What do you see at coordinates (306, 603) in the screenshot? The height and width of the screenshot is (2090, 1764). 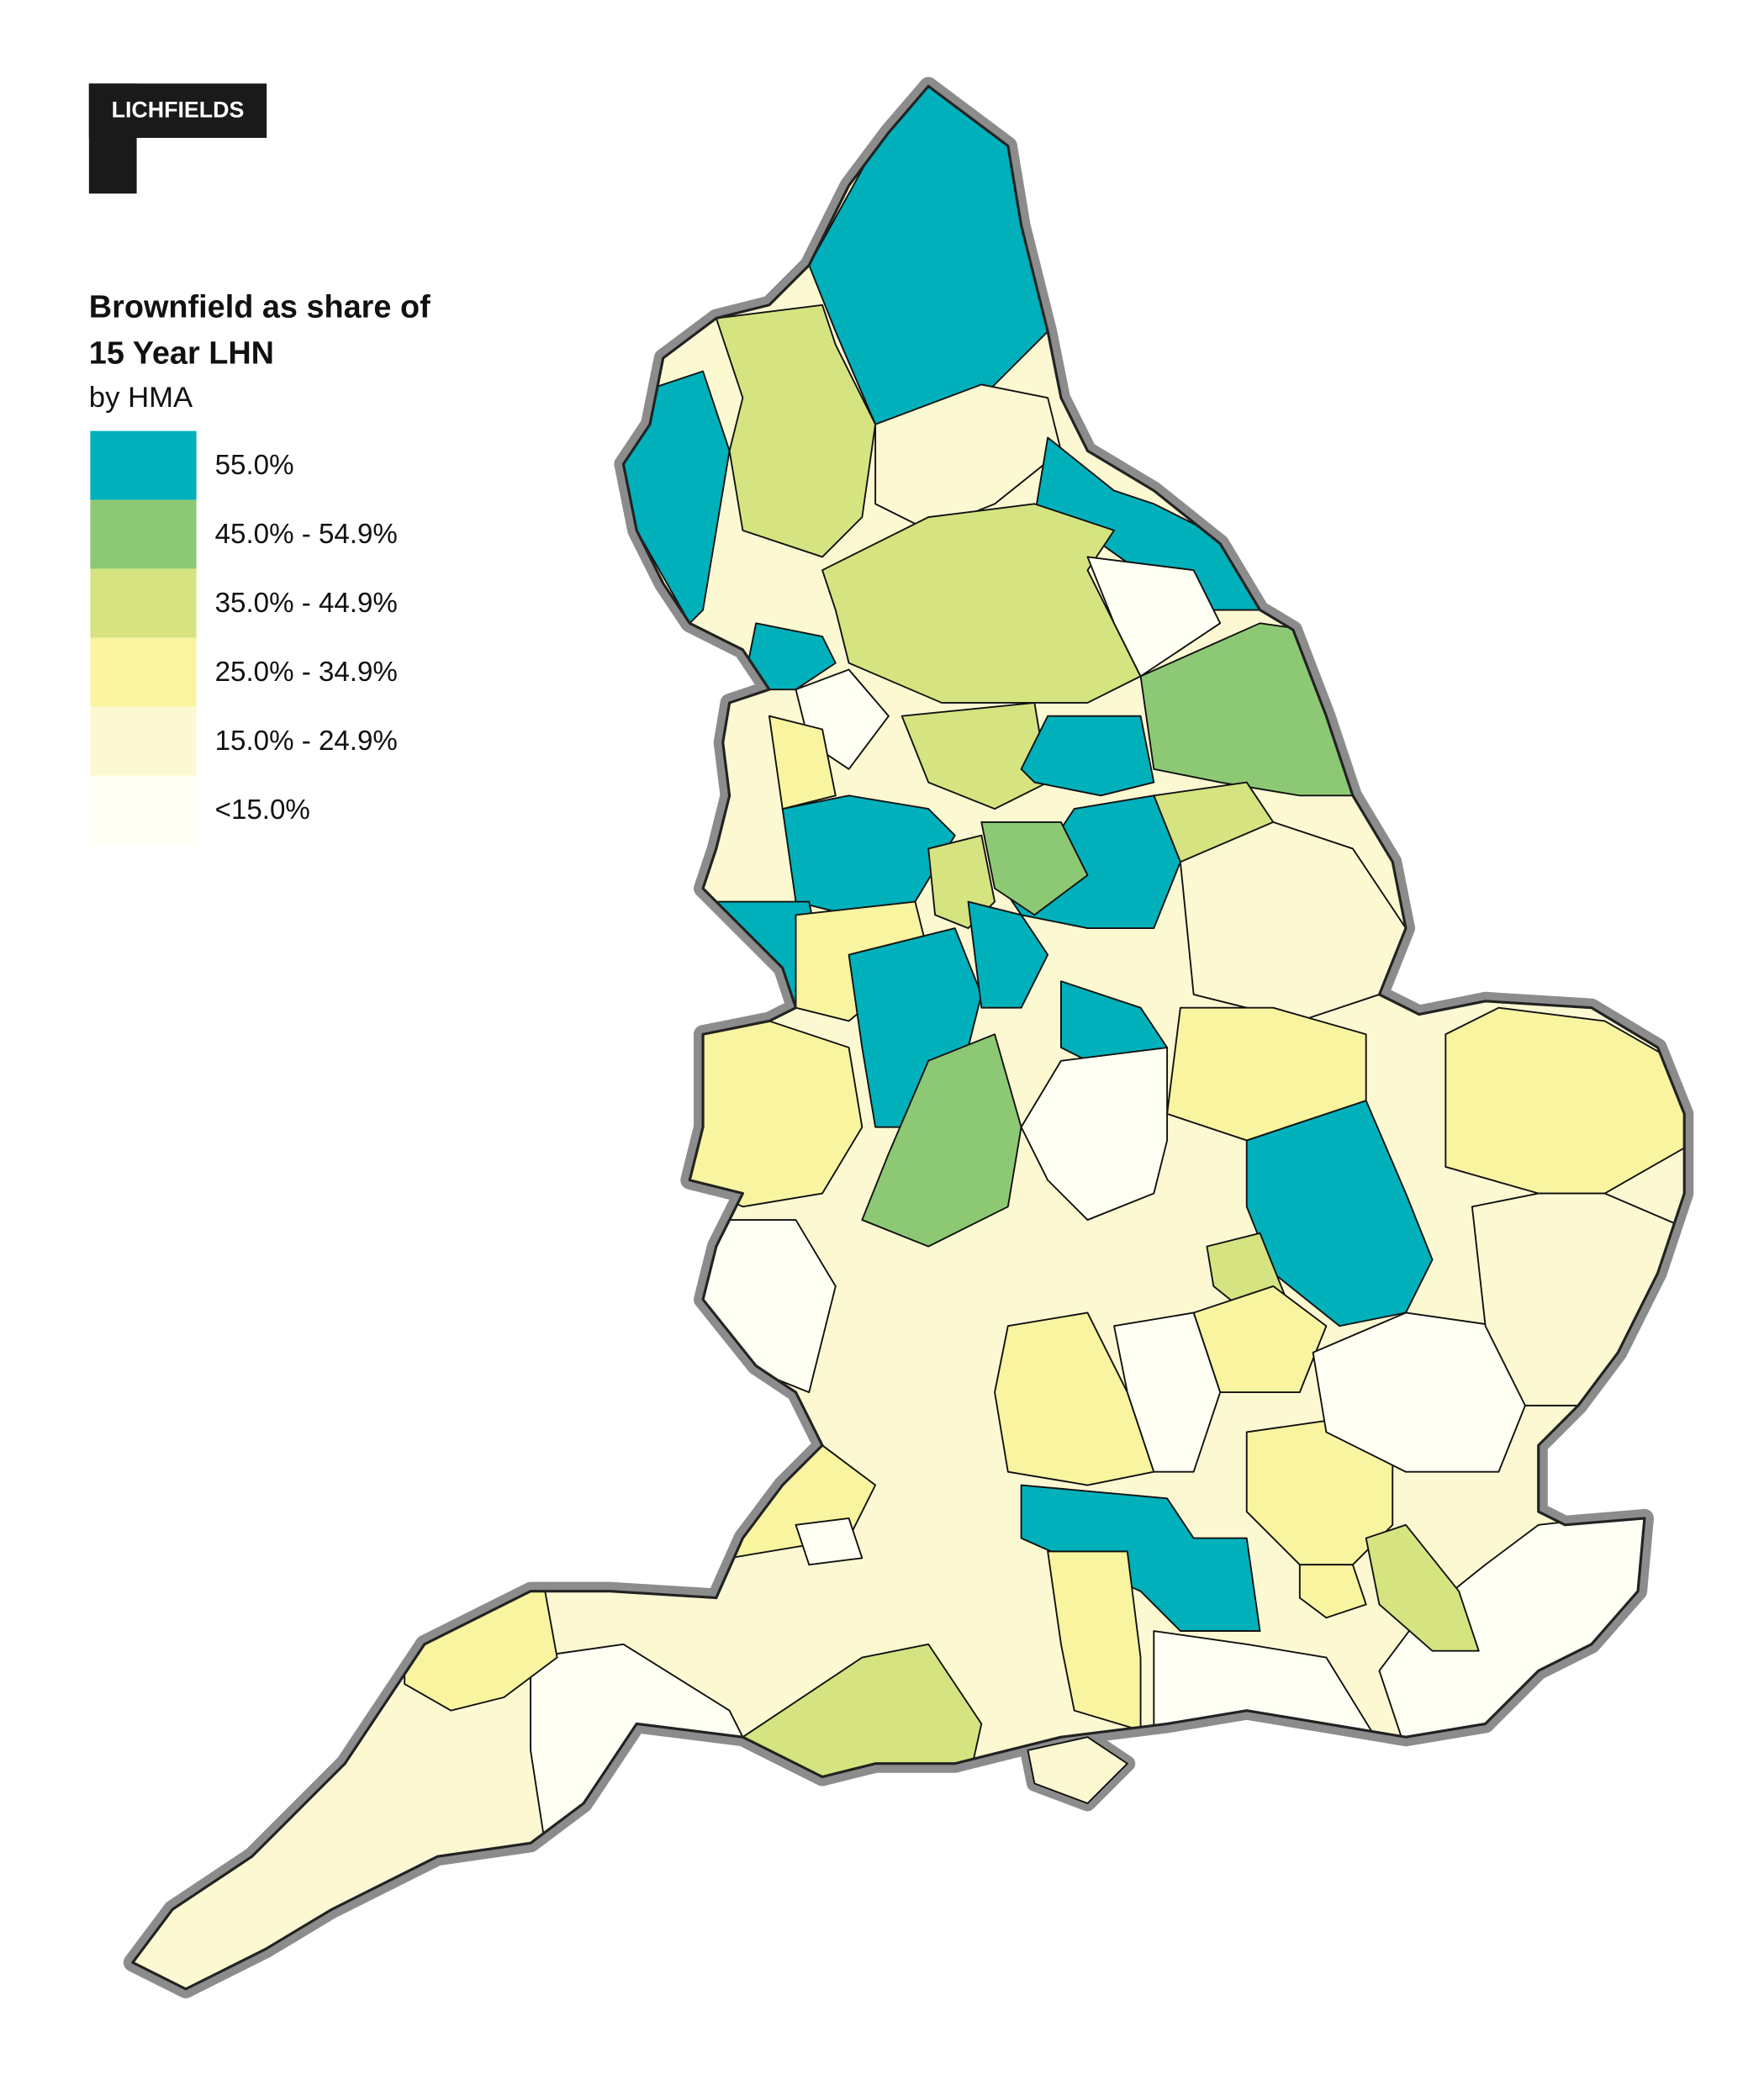 I see `legend-label: 35.0% - 44.9%` at bounding box center [306, 603].